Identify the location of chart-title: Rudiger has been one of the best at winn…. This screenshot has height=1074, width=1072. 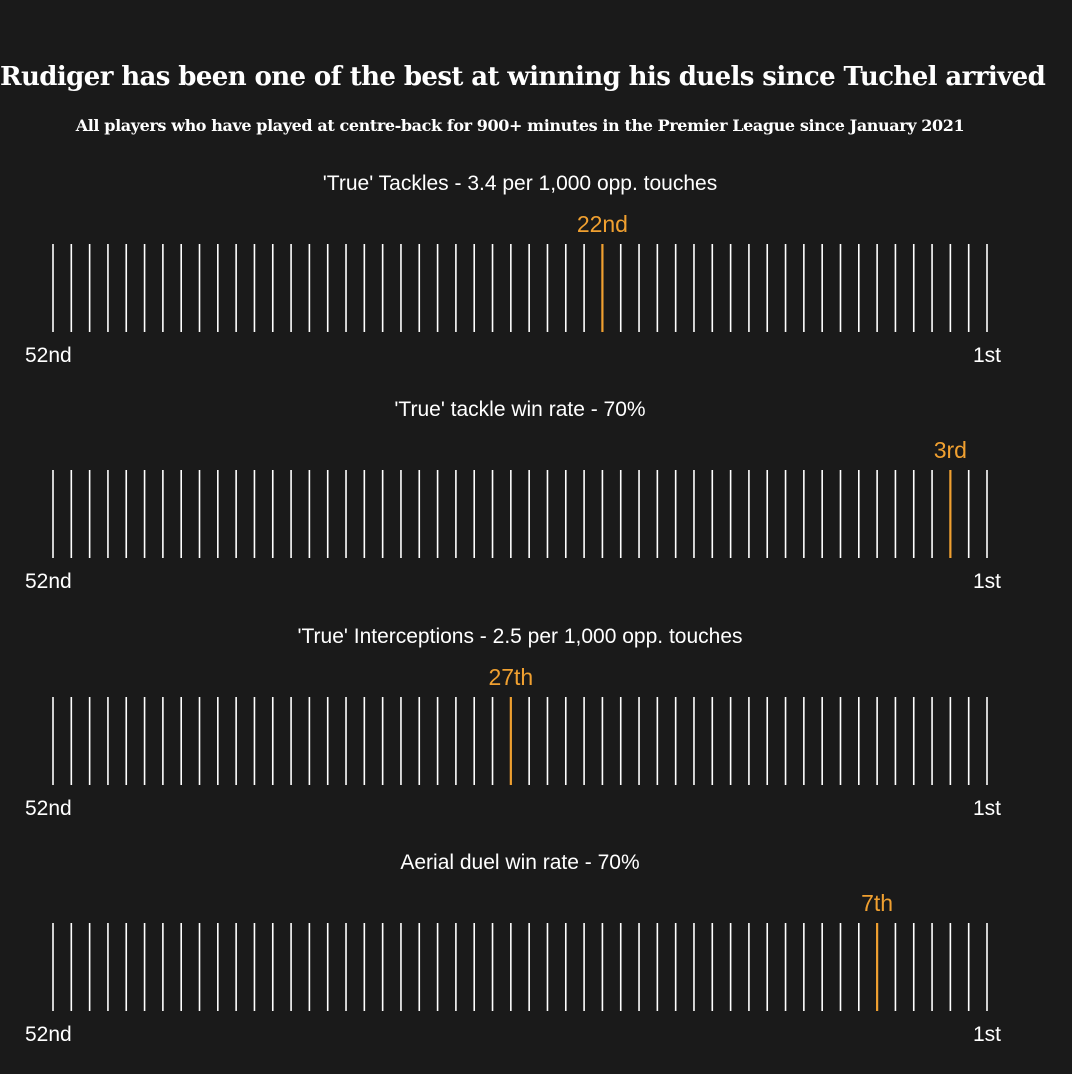
(523, 77).